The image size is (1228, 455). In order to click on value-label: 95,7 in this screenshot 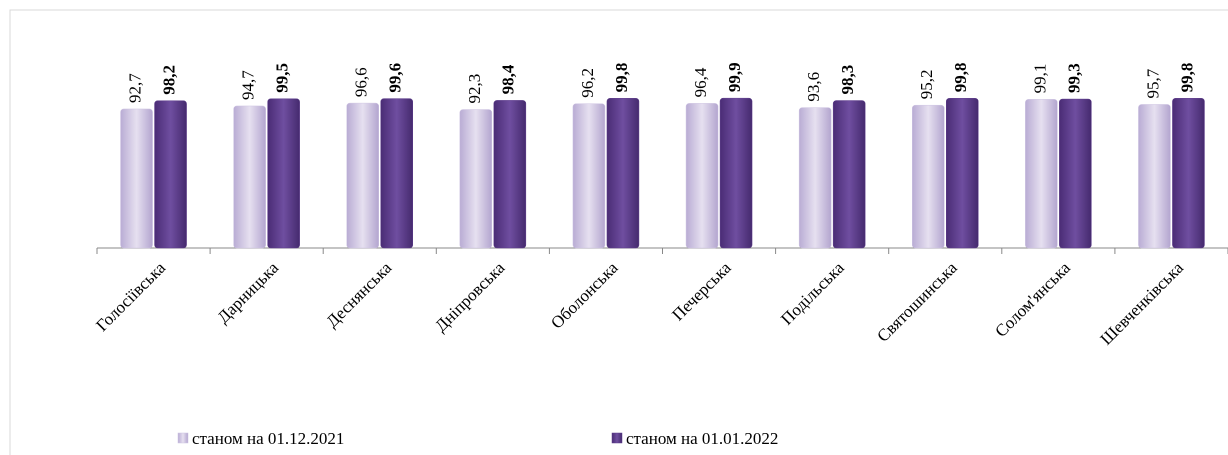, I will do `click(1152, 83)`.